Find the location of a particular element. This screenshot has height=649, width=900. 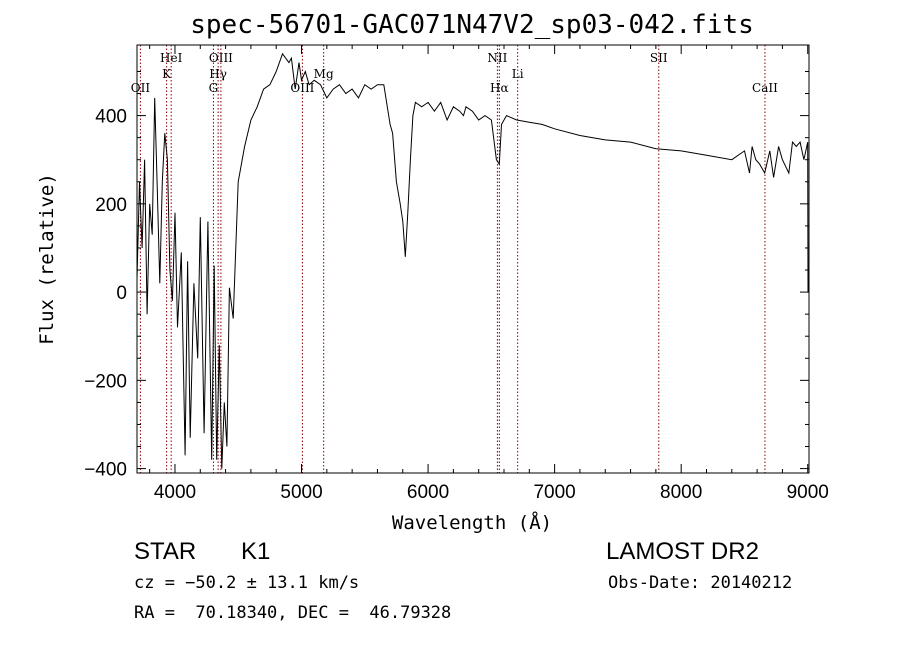

y-tick-label: 200 is located at coordinates (111, 205).